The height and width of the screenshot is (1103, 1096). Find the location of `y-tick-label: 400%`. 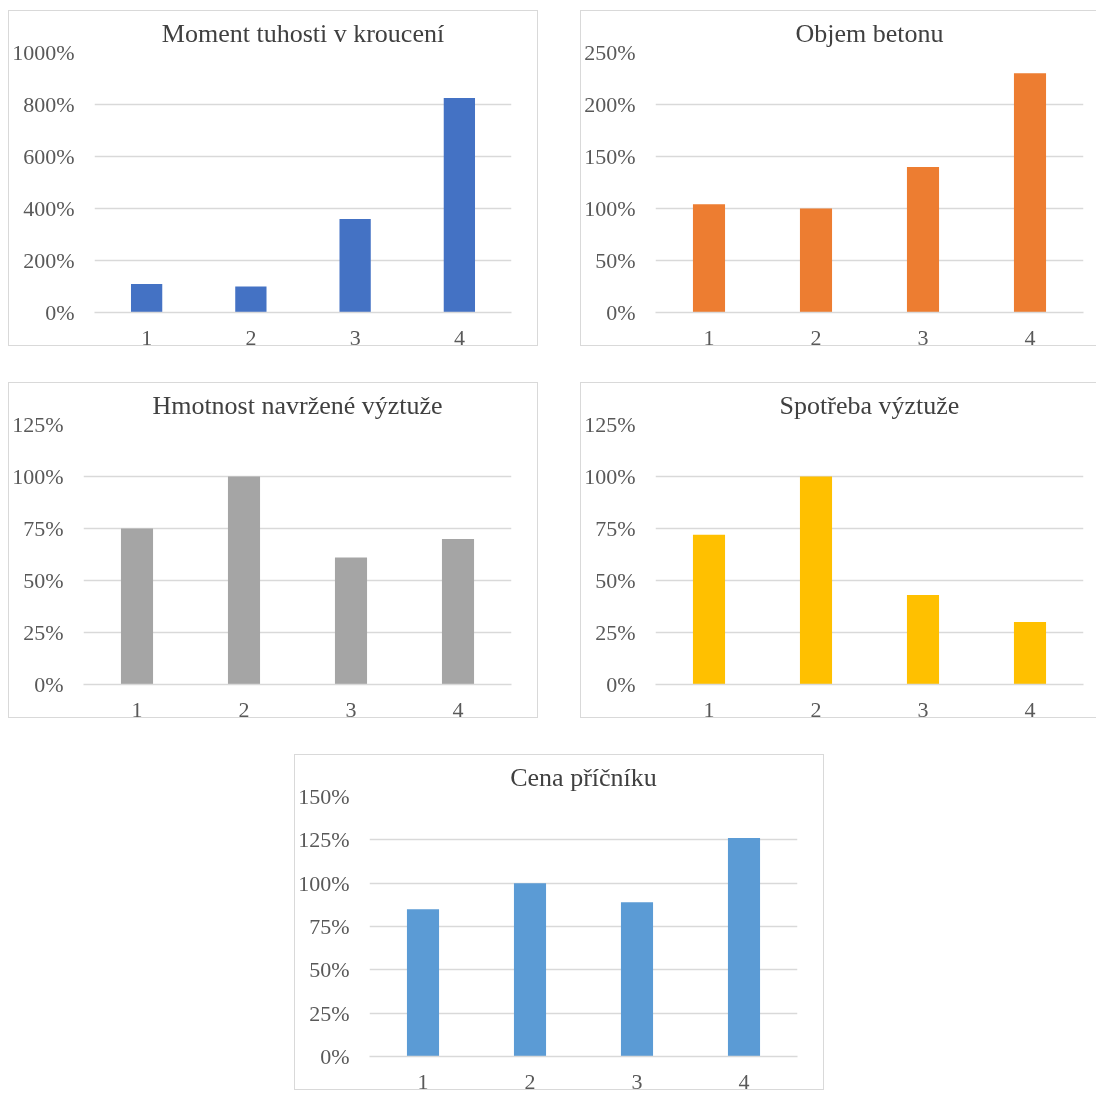

y-tick-label: 400% is located at coordinates (49, 208).